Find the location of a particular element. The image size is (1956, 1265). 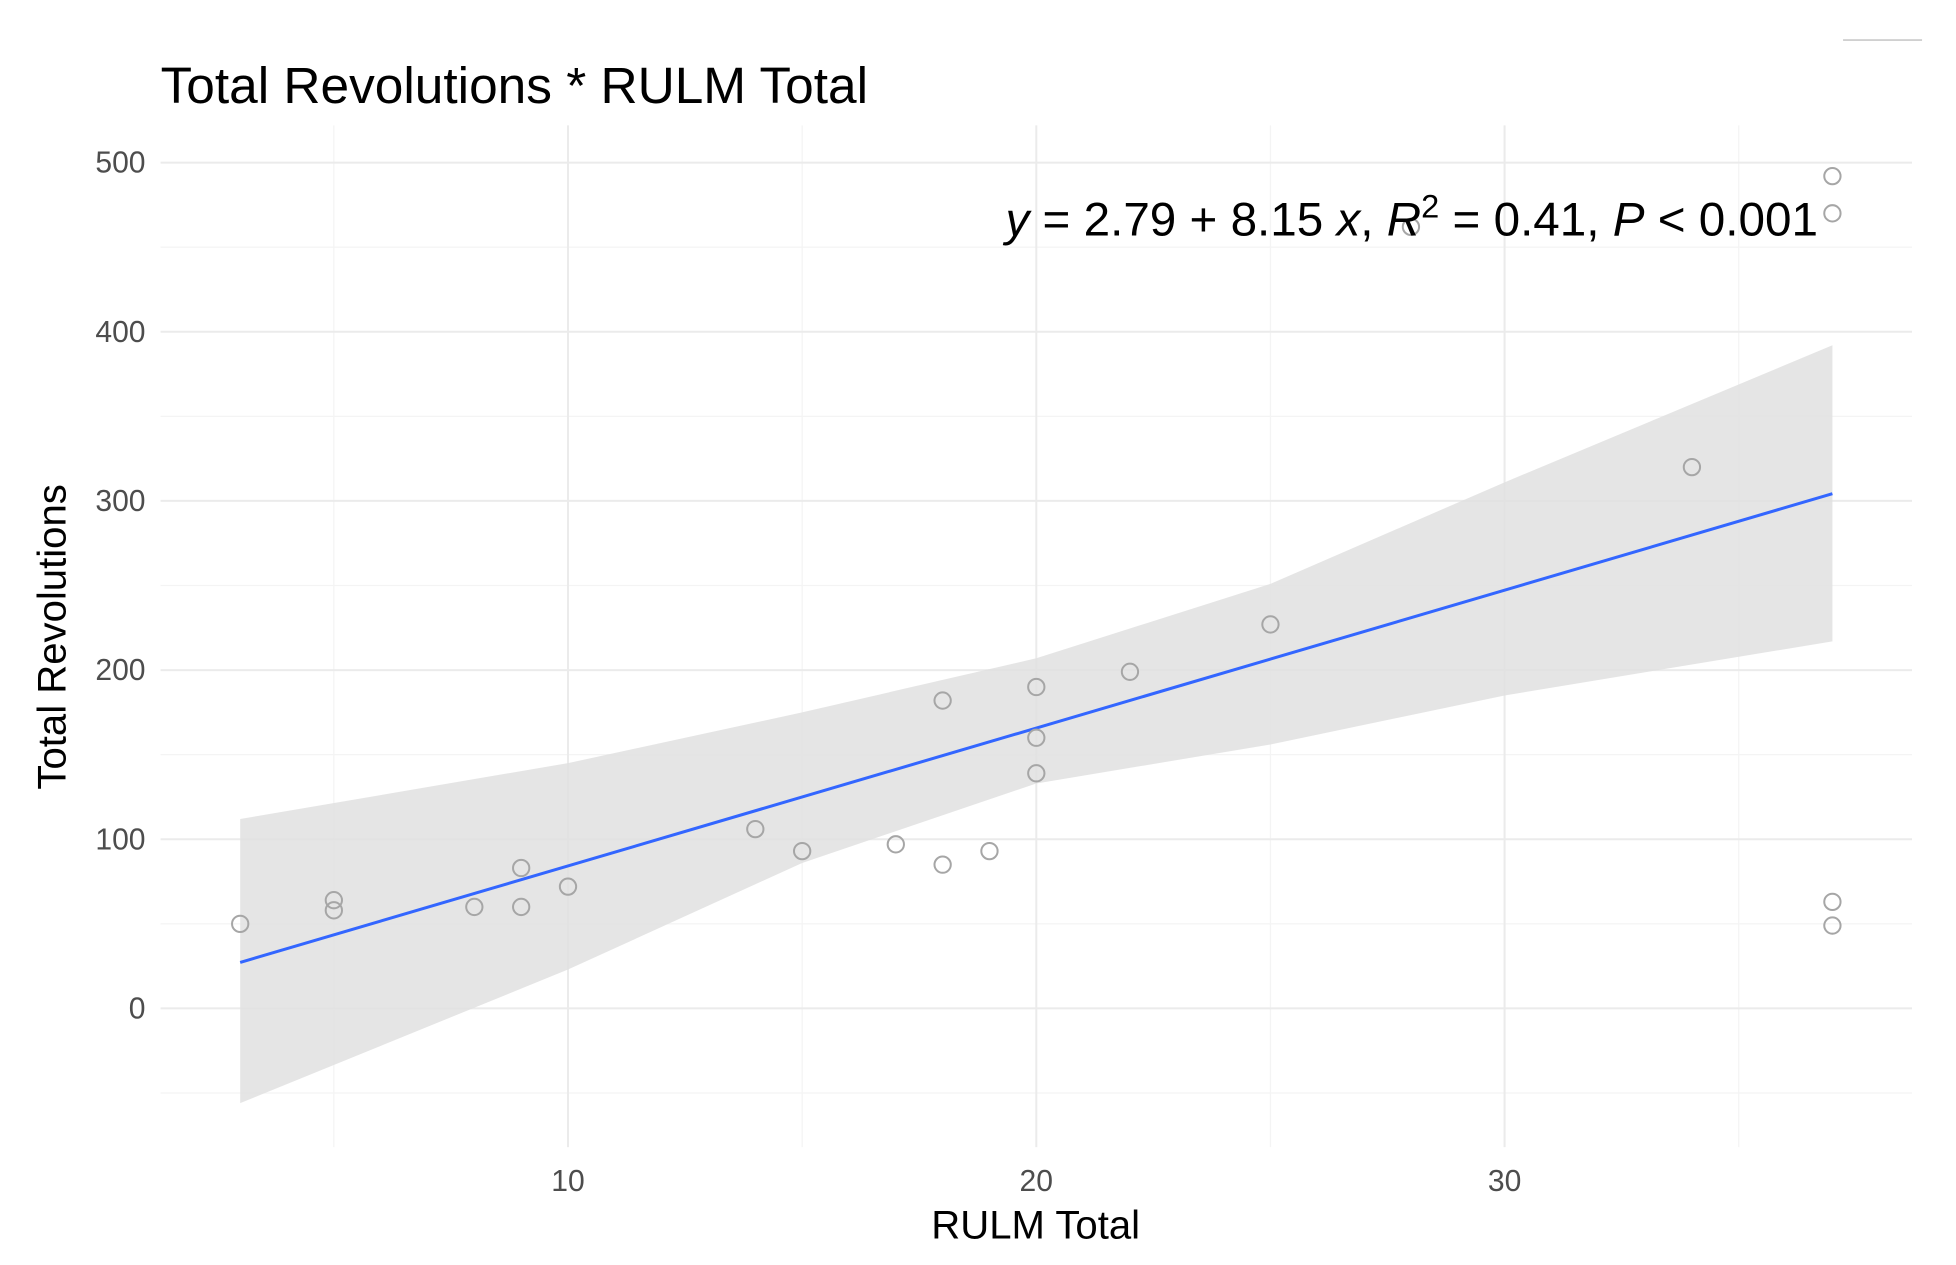

y-tick-label: 400 is located at coordinates (120, 332).